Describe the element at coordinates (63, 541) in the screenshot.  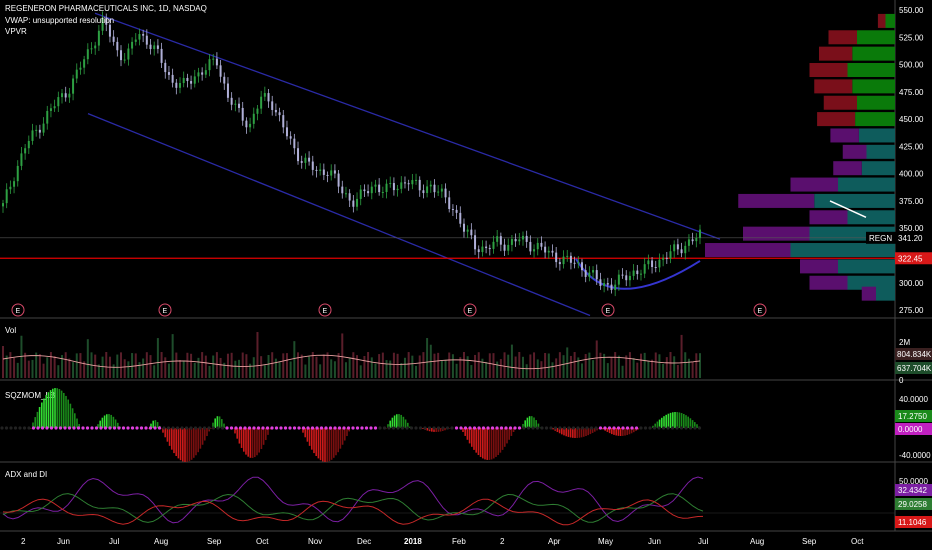
I see `time-tick-label: Jun` at that location.